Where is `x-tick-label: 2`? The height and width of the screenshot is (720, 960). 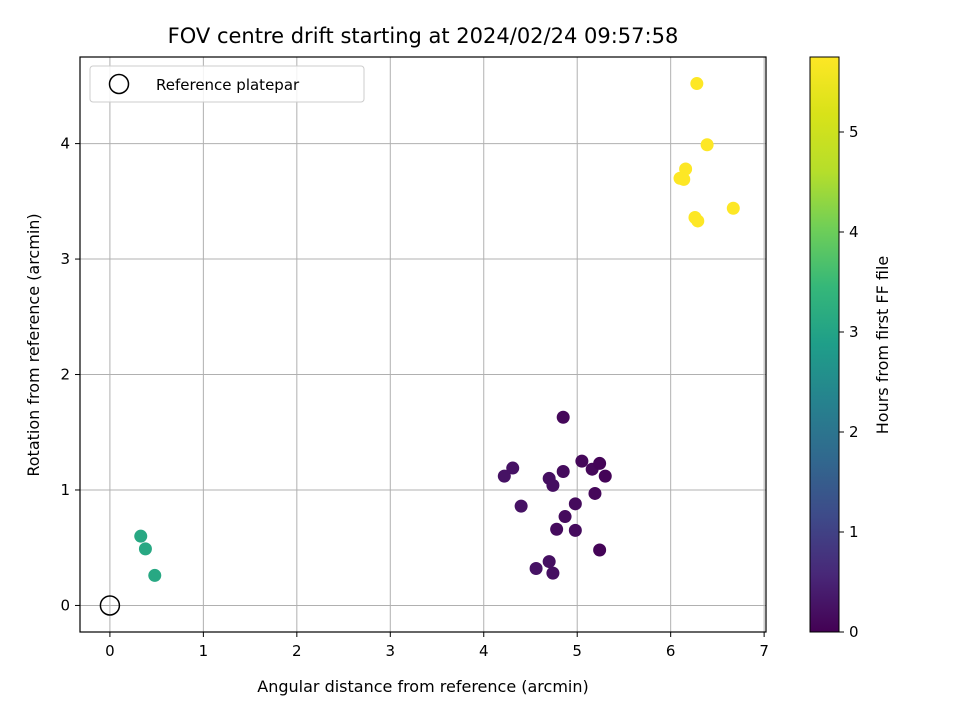
x-tick-label: 2 is located at coordinates (297, 651).